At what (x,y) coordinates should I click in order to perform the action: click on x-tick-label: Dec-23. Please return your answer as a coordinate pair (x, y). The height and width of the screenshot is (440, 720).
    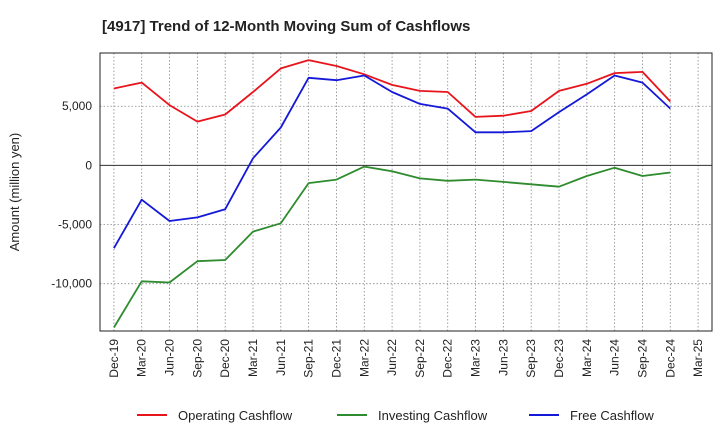
    Looking at the image, I should click on (559, 358).